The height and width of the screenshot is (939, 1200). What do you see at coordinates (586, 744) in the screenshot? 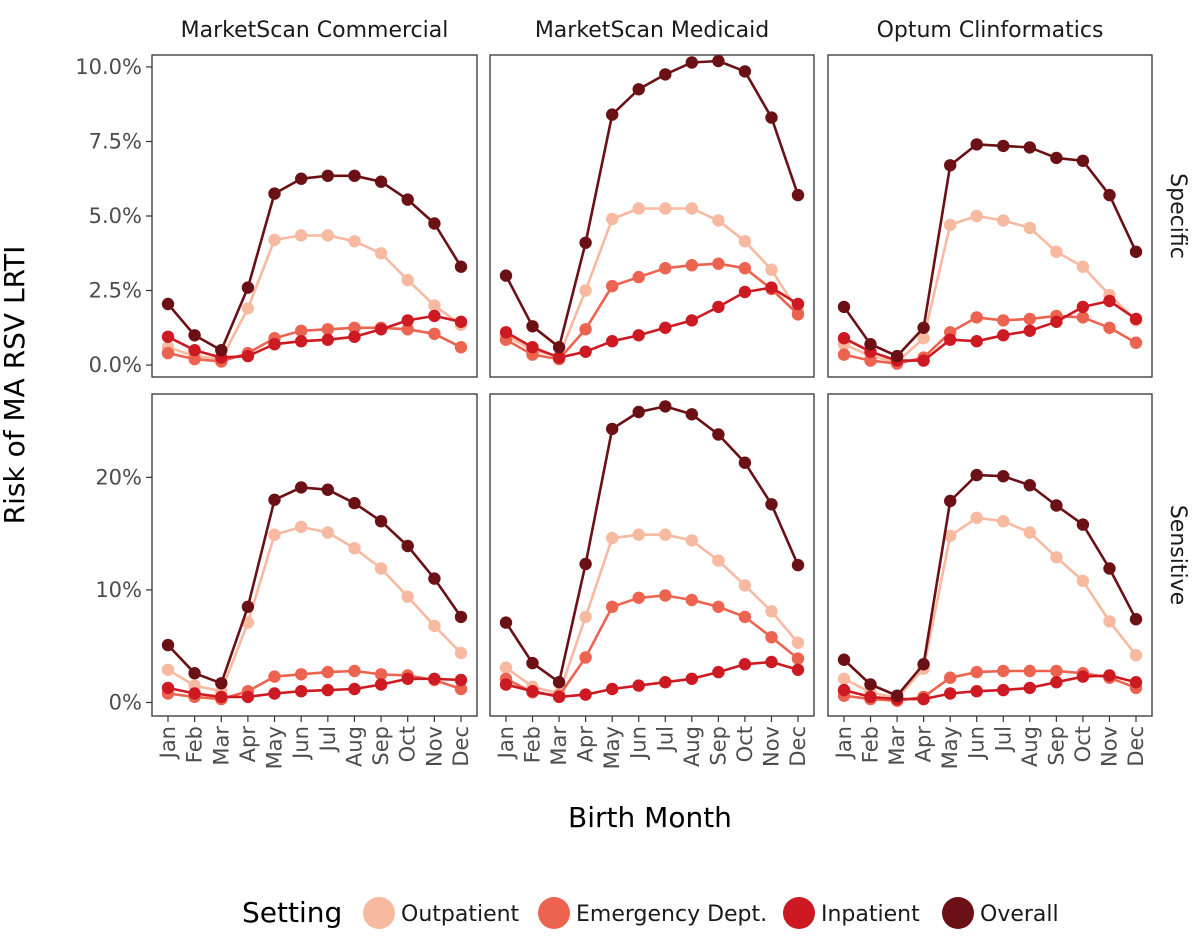
I see `x-tick-label-1-apr: Apr` at bounding box center [586, 744].